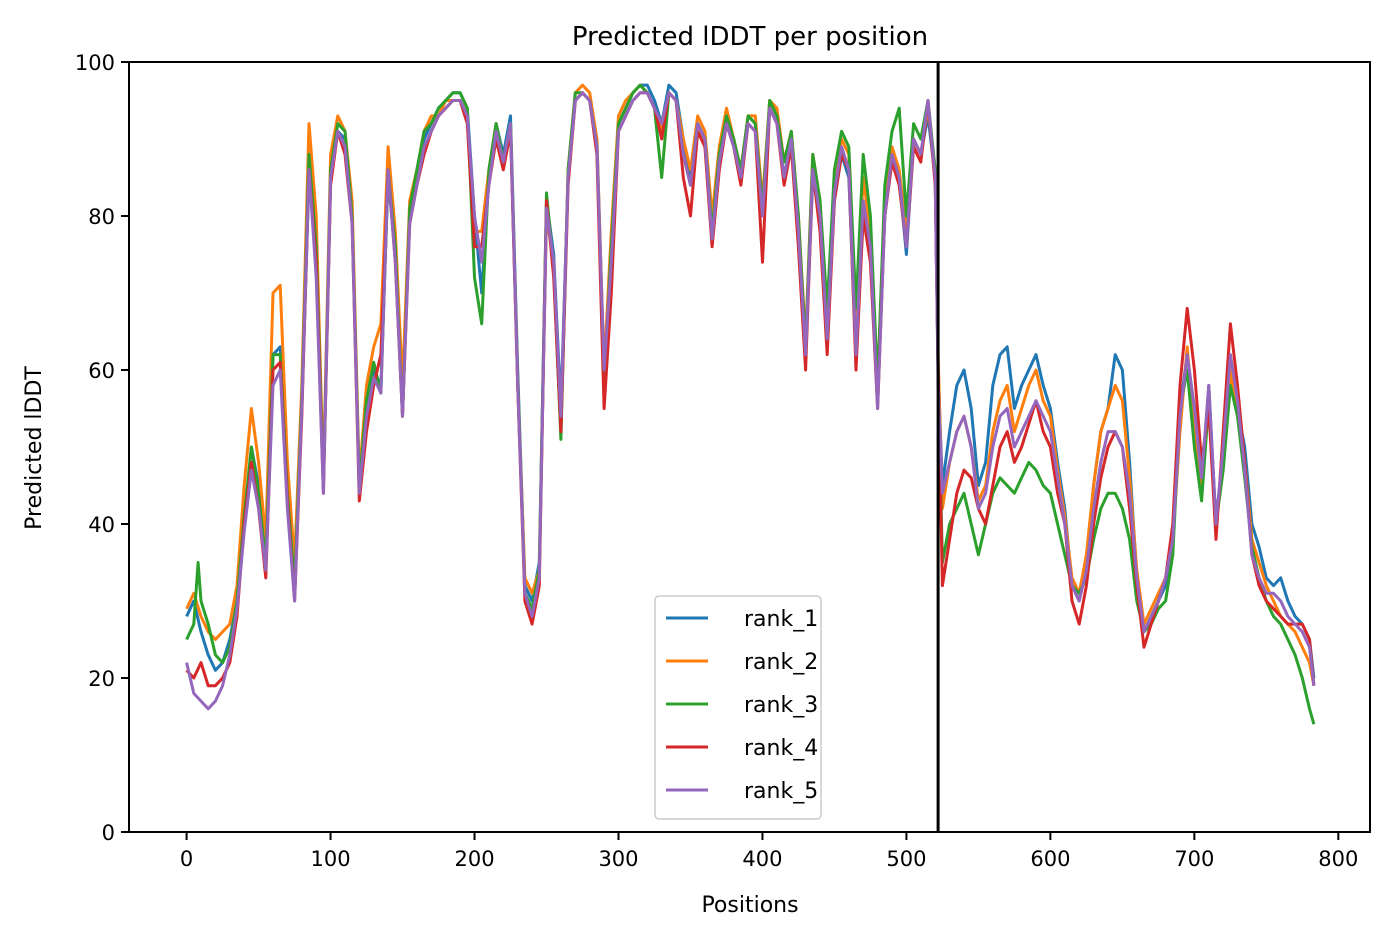 Image resolution: width=1391 pixels, height=939 pixels. I want to click on x-tick-label: 300, so click(618, 859).